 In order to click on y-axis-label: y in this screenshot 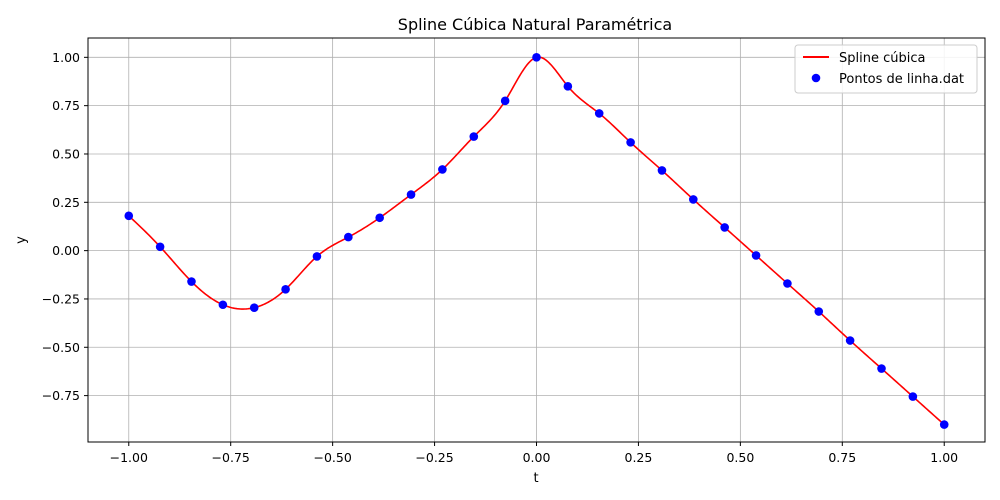, I will do `click(21, 240)`.